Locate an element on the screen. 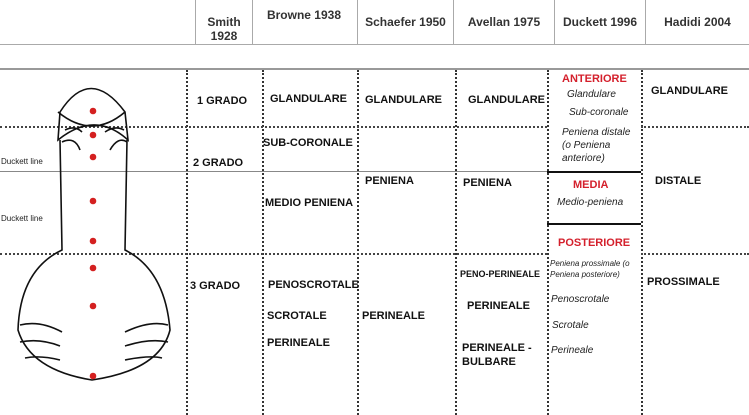  col-browne: Browne 1938 is located at coordinates (304, 15).